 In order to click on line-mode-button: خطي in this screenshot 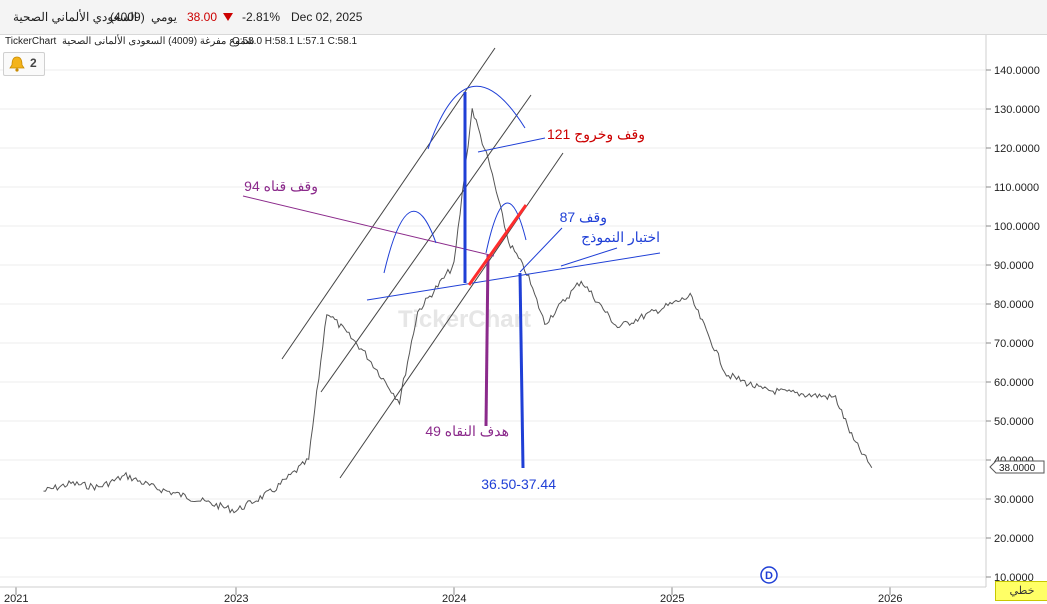, I will do `click(1021, 591)`.